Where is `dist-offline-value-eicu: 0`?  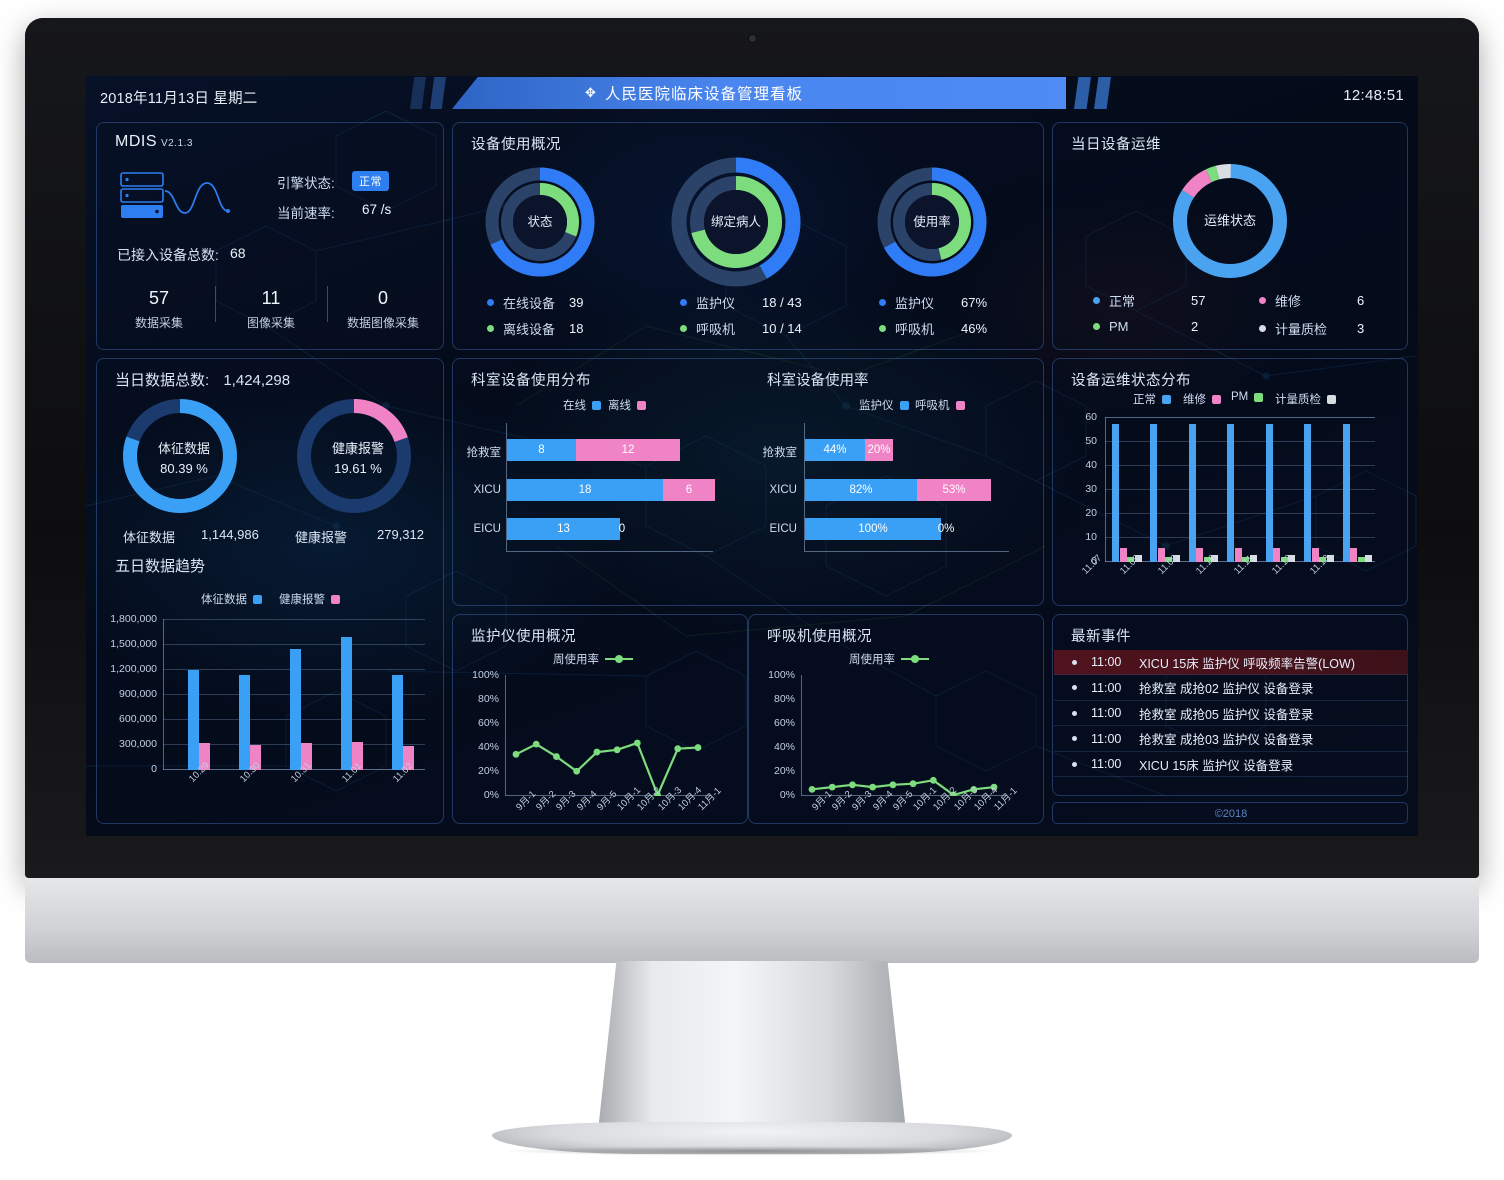
dist-offline-value-eicu: 0 is located at coordinates (622, 529).